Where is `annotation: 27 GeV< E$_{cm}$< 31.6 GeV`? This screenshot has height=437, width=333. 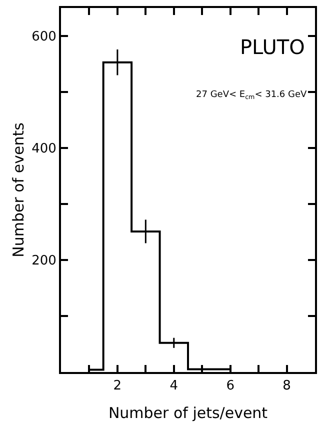
annotation: 27 GeV< E$_{cm}$< 31.6 GeV is located at coordinates (252, 95).